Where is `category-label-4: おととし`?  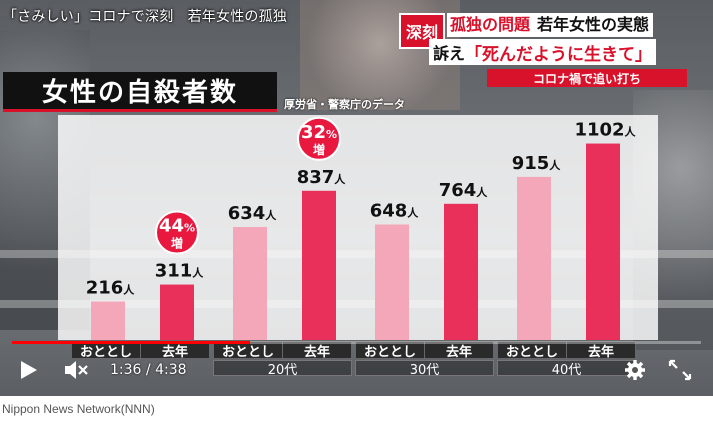 category-label-4: おととし is located at coordinates (390, 350).